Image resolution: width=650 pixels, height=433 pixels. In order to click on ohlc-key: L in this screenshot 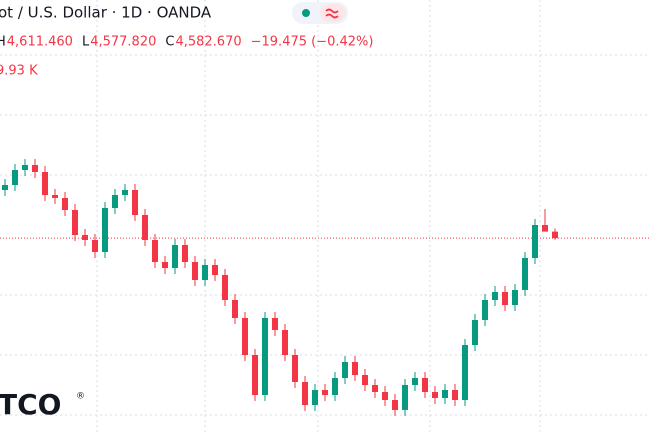, I will do `click(86, 42)`.